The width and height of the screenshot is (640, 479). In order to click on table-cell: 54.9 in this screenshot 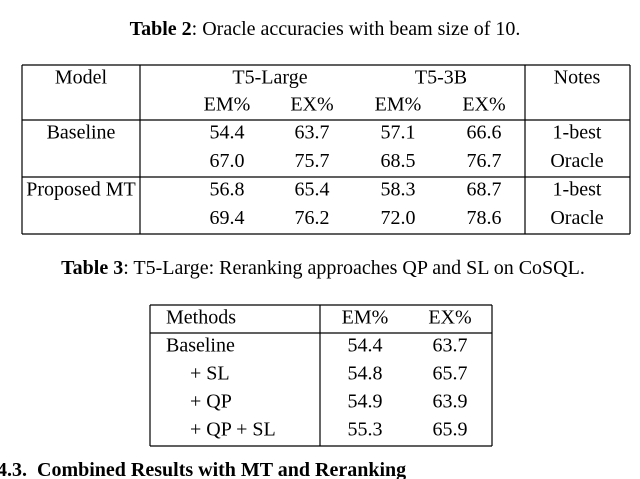, I will do `click(365, 402)`.